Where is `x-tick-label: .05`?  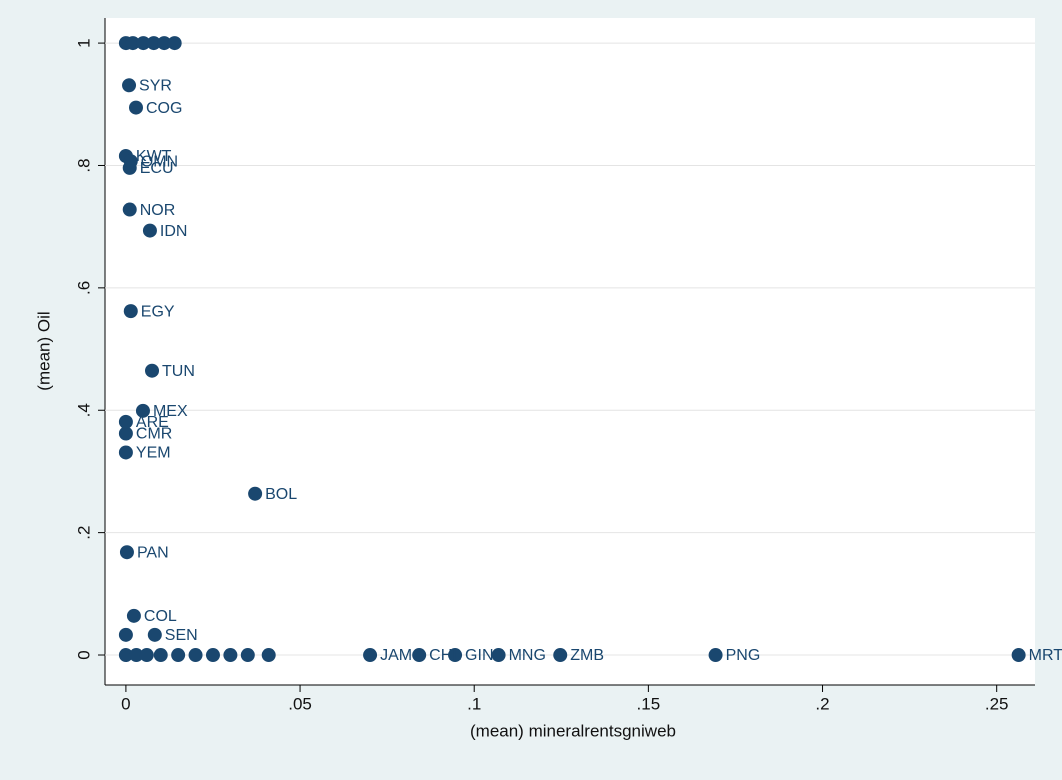 x-tick-label: .05 is located at coordinates (300, 703).